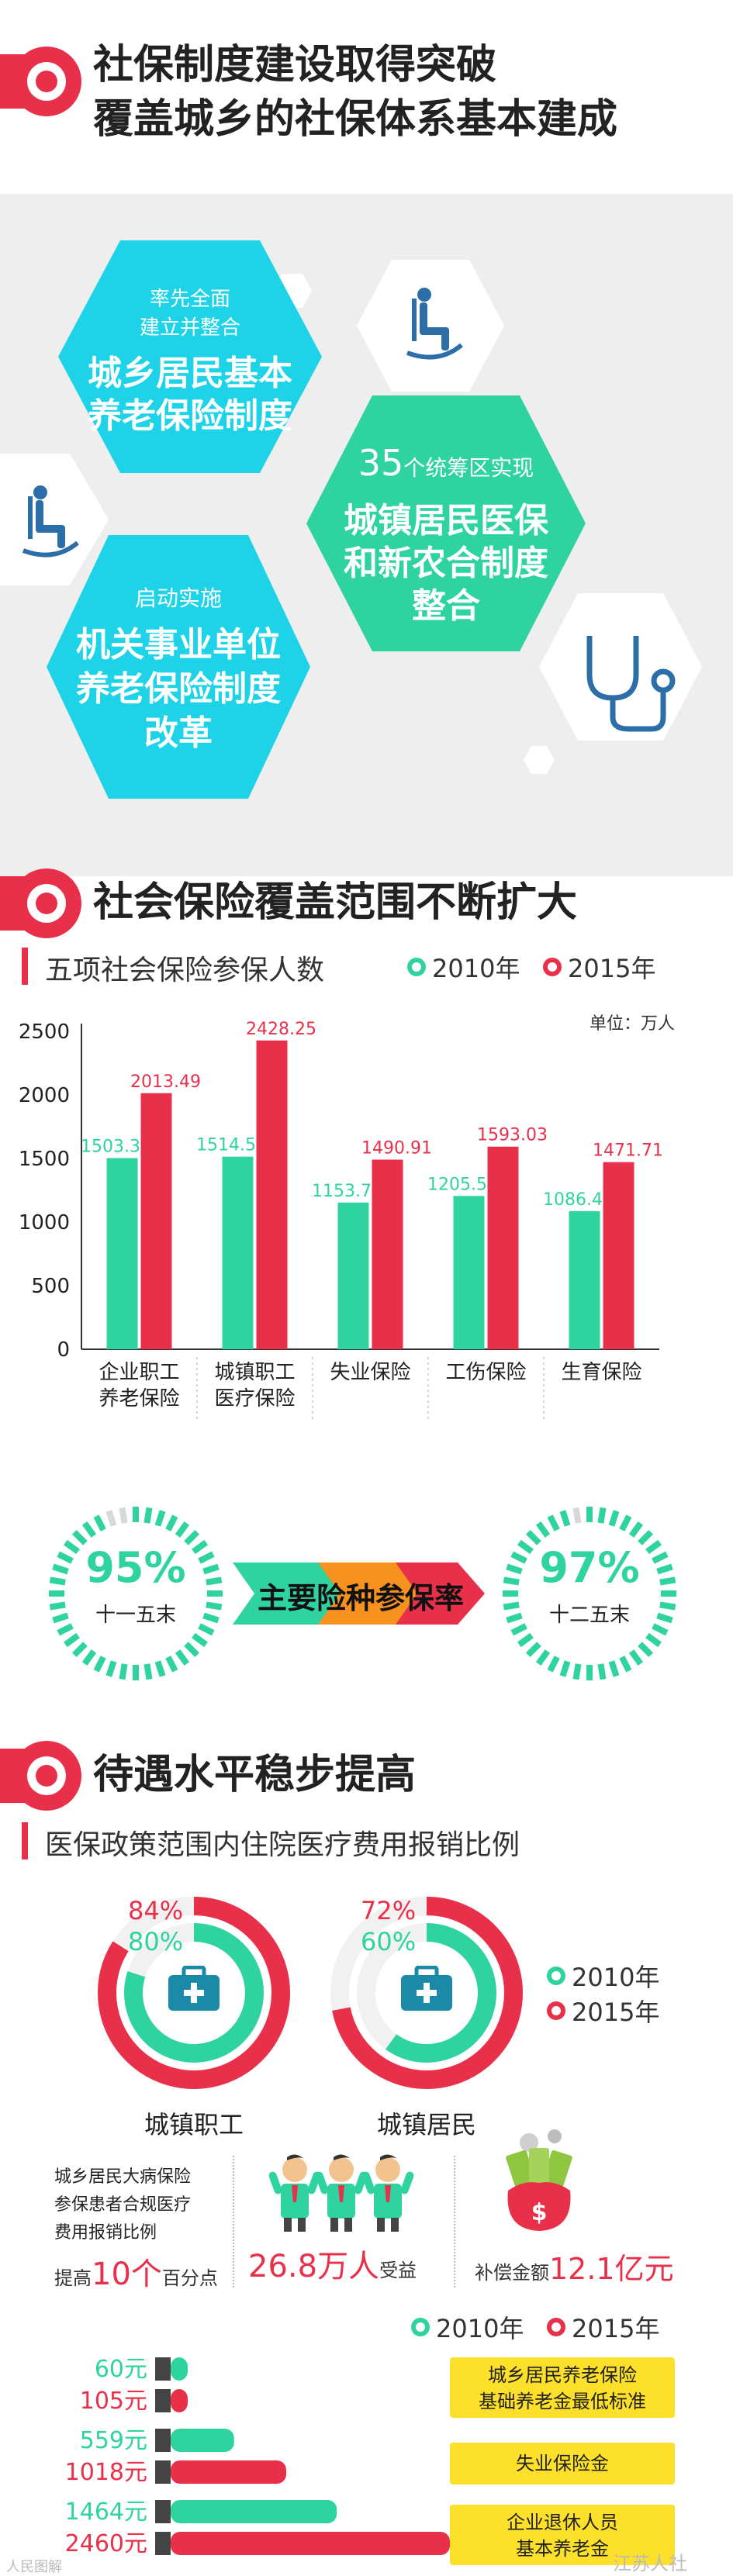  What do you see at coordinates (468, 468) in the screenshot?
I see `hex2-small: 个统筹区实现` at bounding box center [468, 468].